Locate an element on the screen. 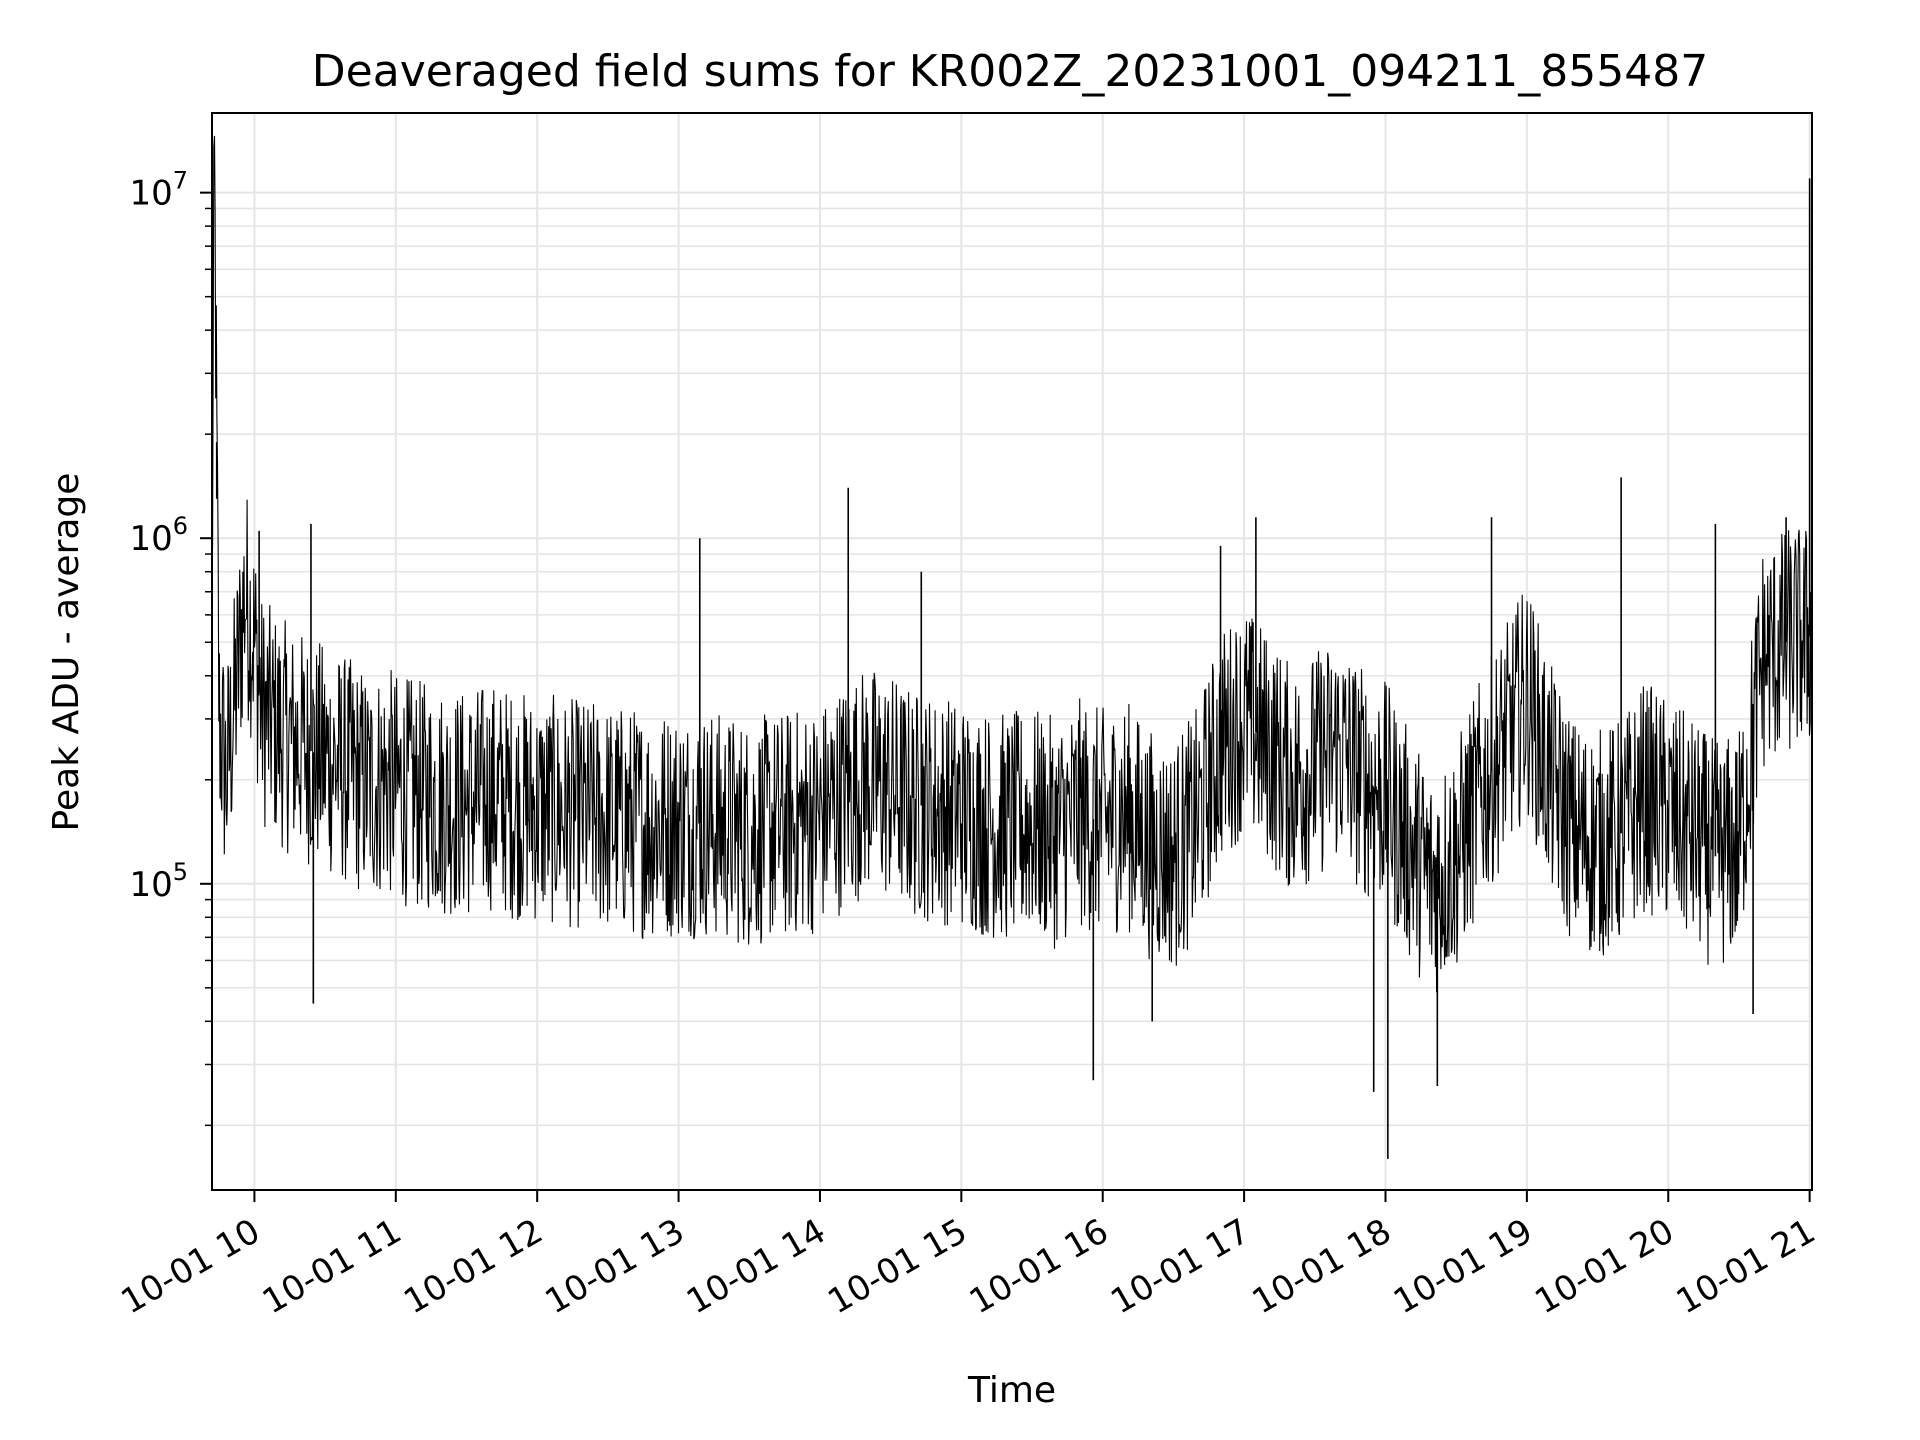 Image resolution: width=1920 pixels, height=1440 pixels. x-tick-label: 10-01 11 is located at coordinates (332, 1266).